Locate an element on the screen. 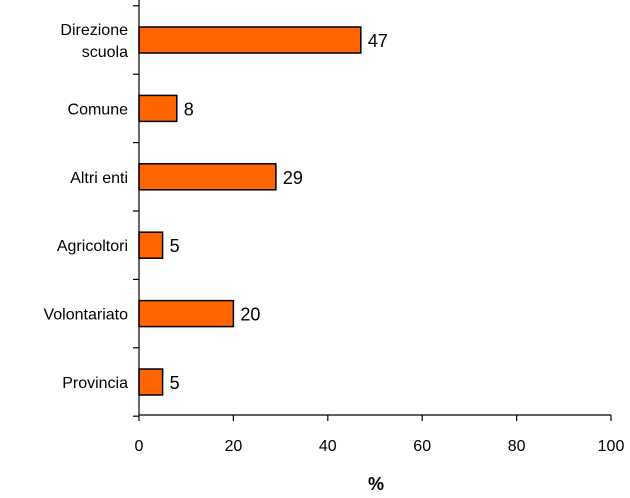 This screenshot has width=630, height=498. category-label-5: Provincia is located at coordinates (95, 383).